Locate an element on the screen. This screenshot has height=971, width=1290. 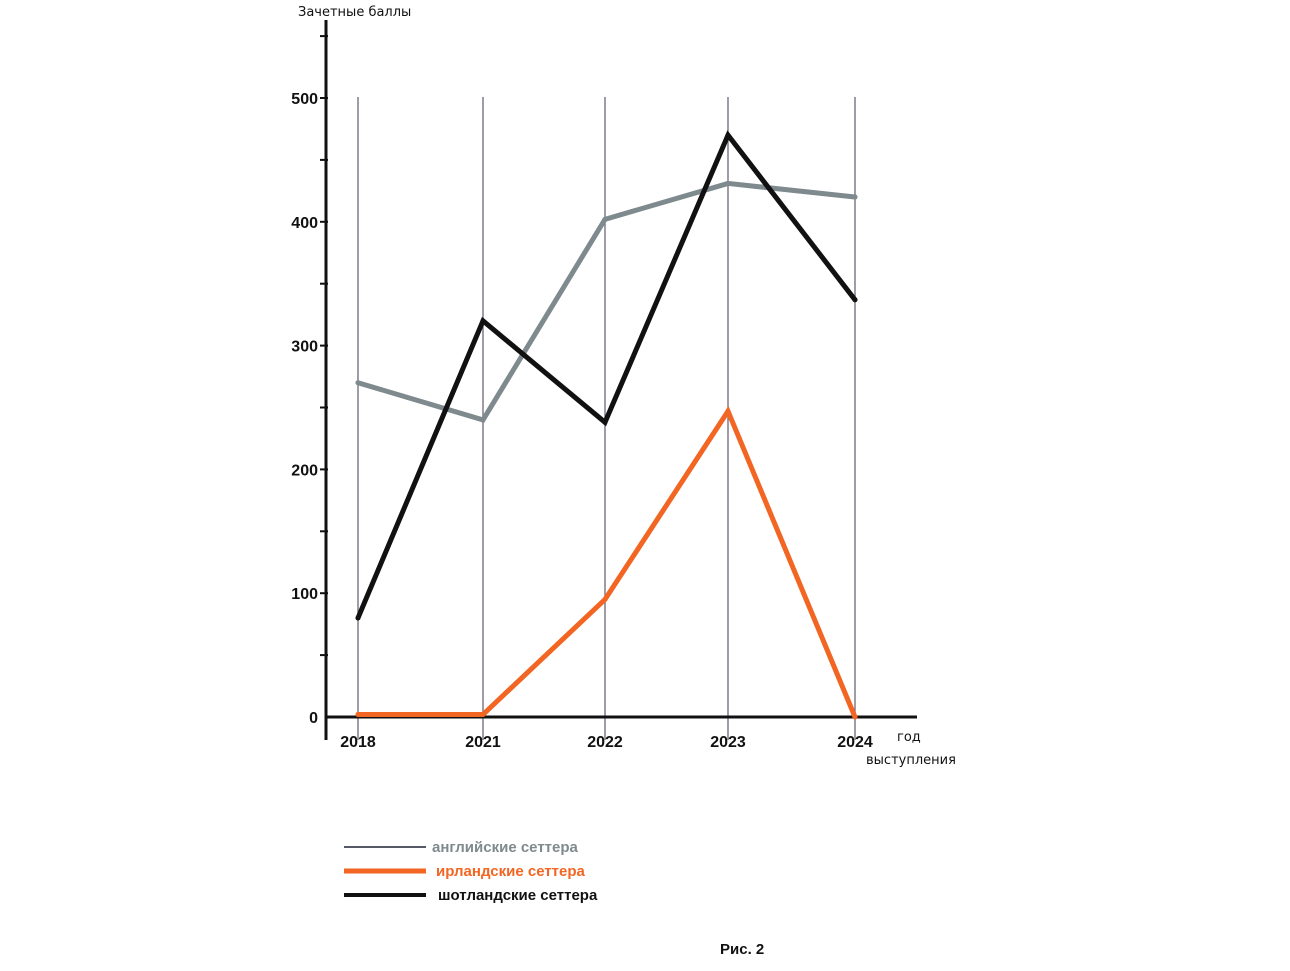
x-tick-label: 2021 is located at coordinates (483, 742).